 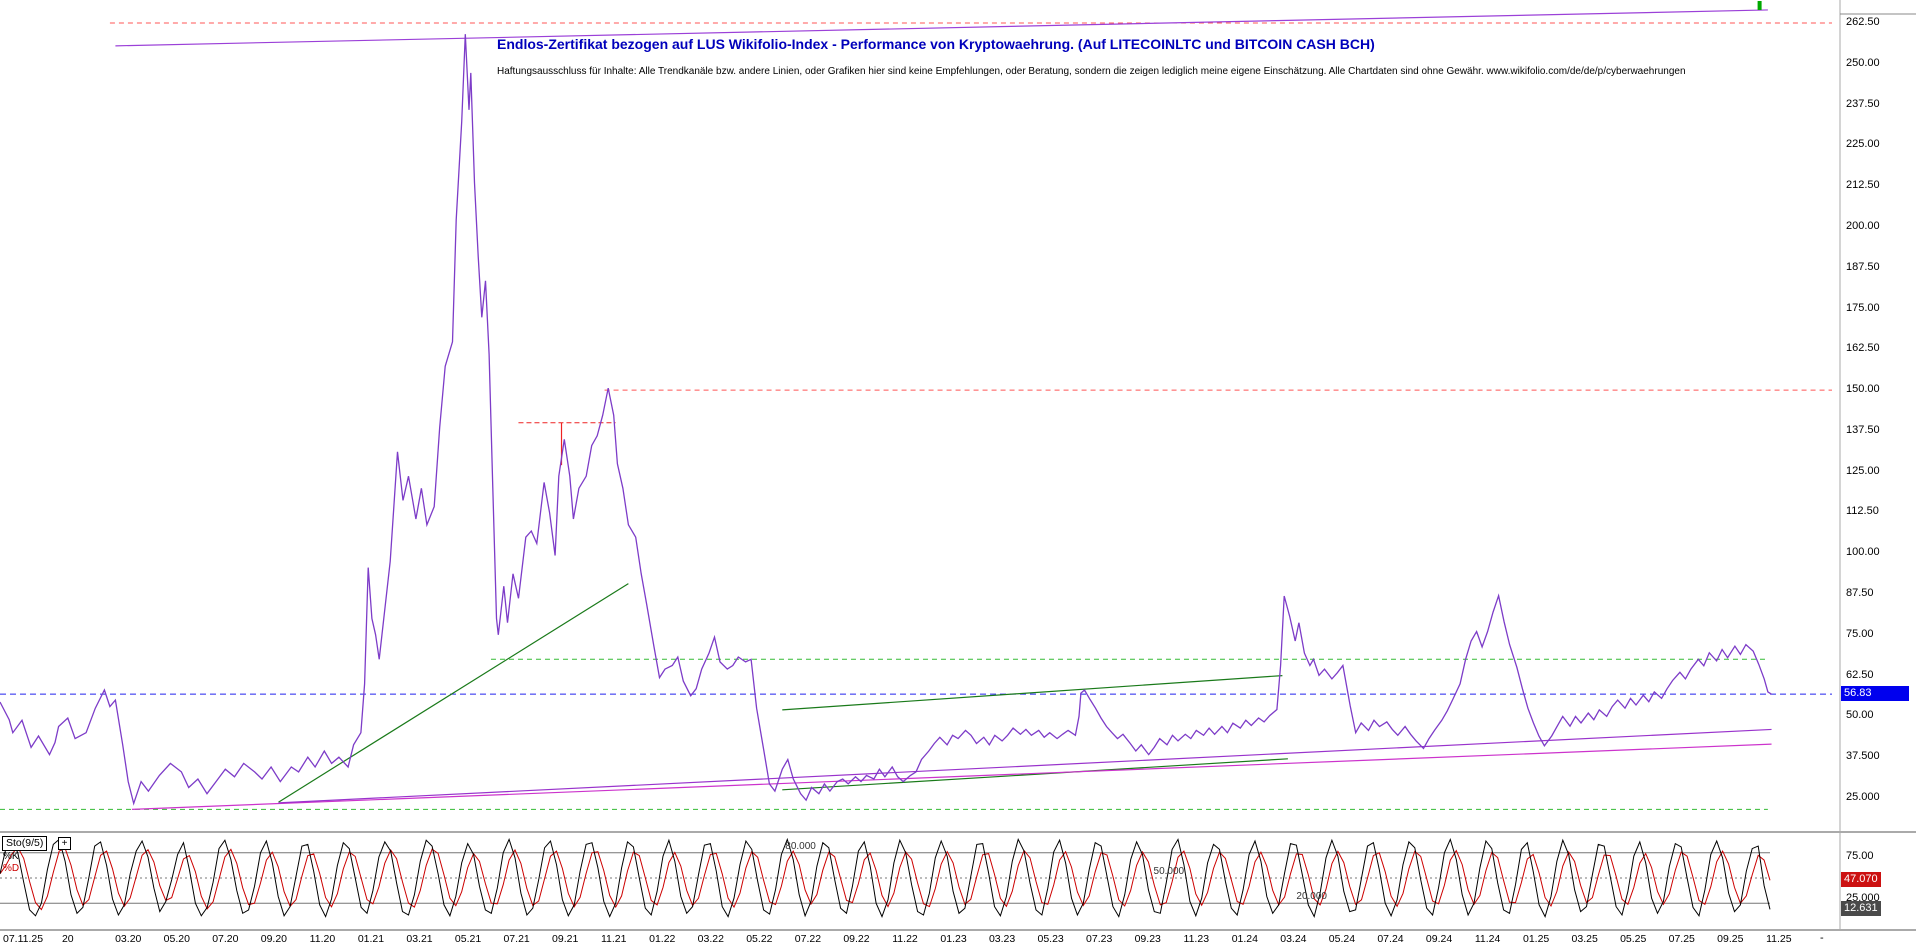 I want to click on time-axis-label: 03.22, so click(x=710, y=939).